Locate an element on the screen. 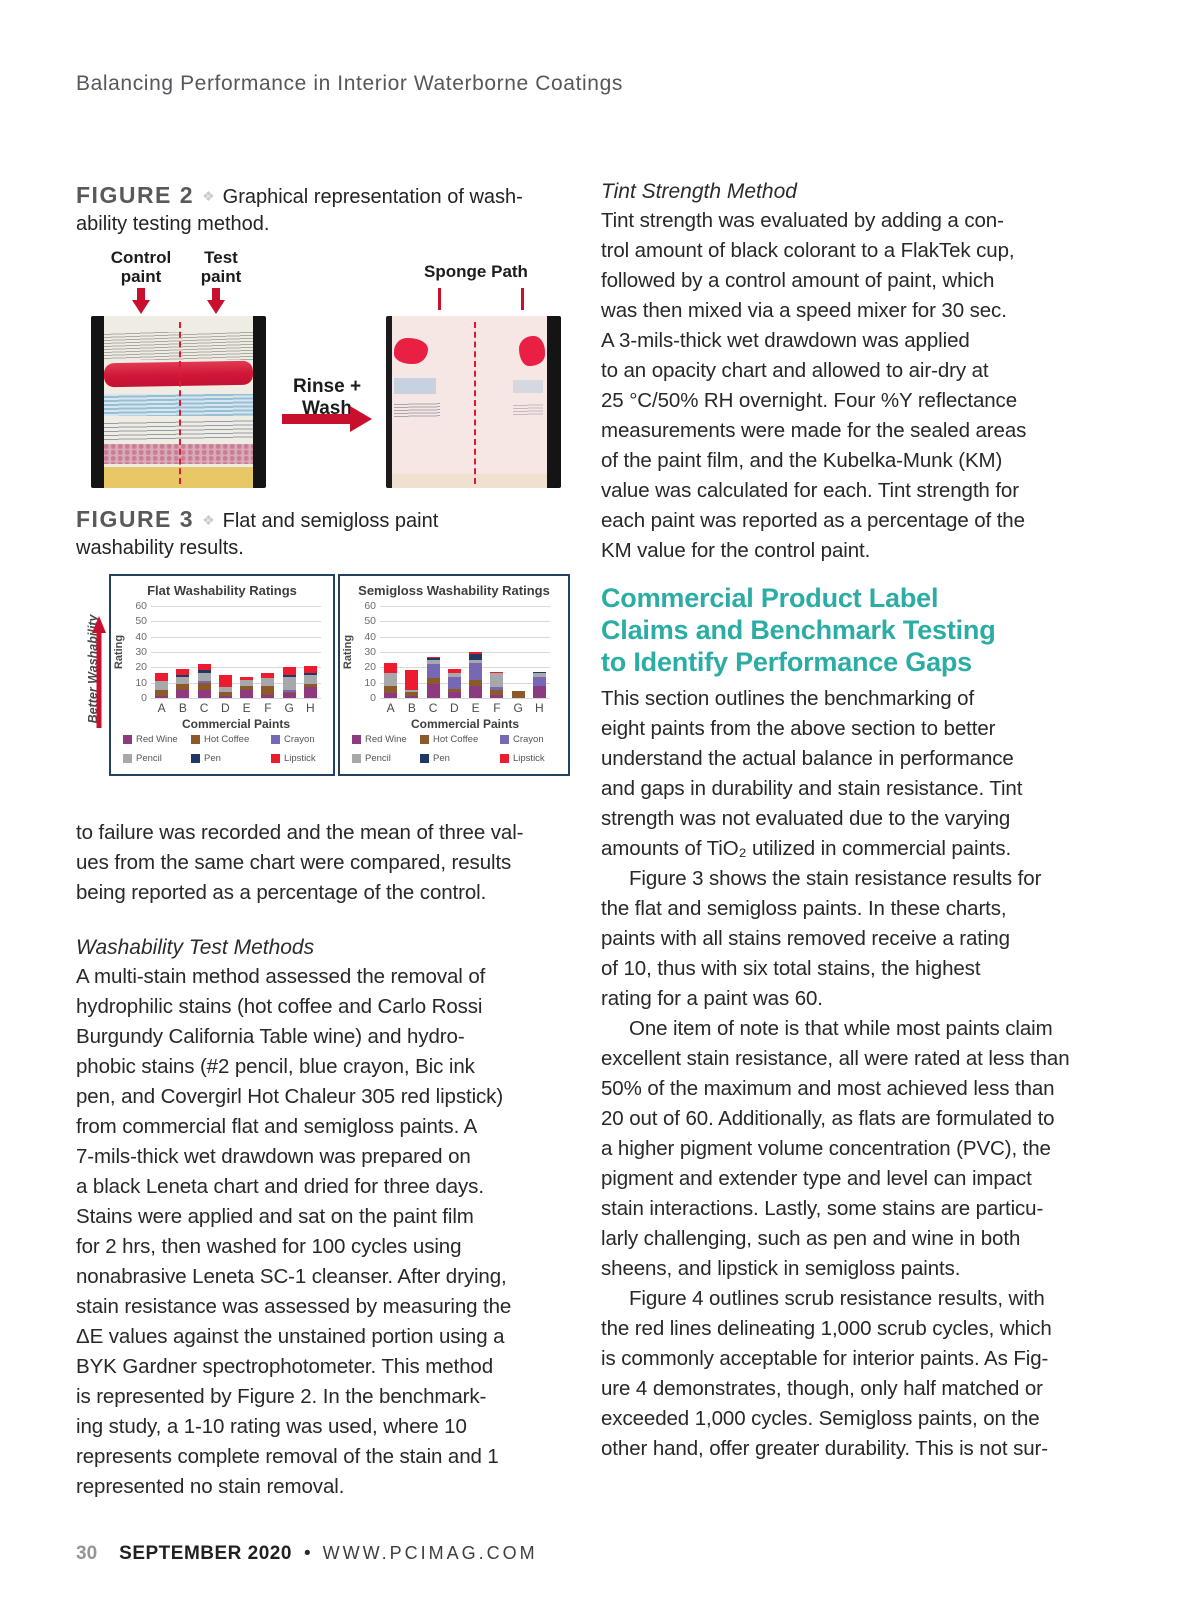 This screenshot has width=1200, height=1613. crayon-residue-left is located at coordinates (415, 386).